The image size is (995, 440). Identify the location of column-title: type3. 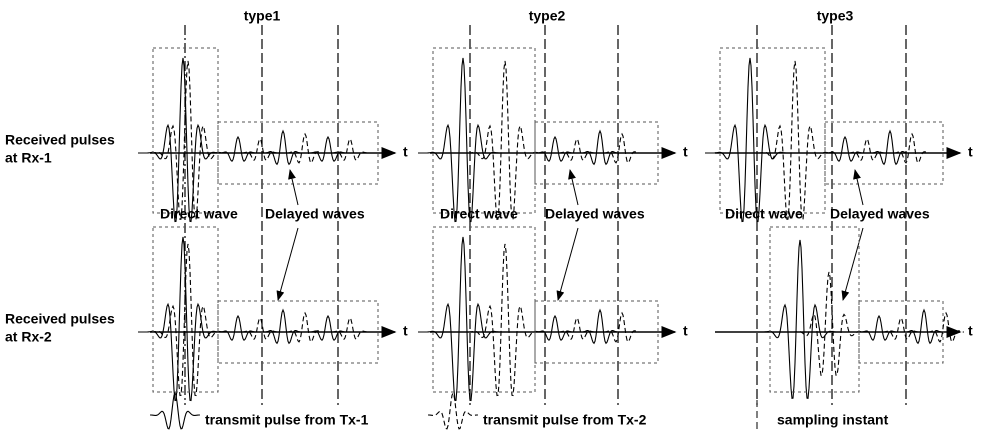
(835, 16).